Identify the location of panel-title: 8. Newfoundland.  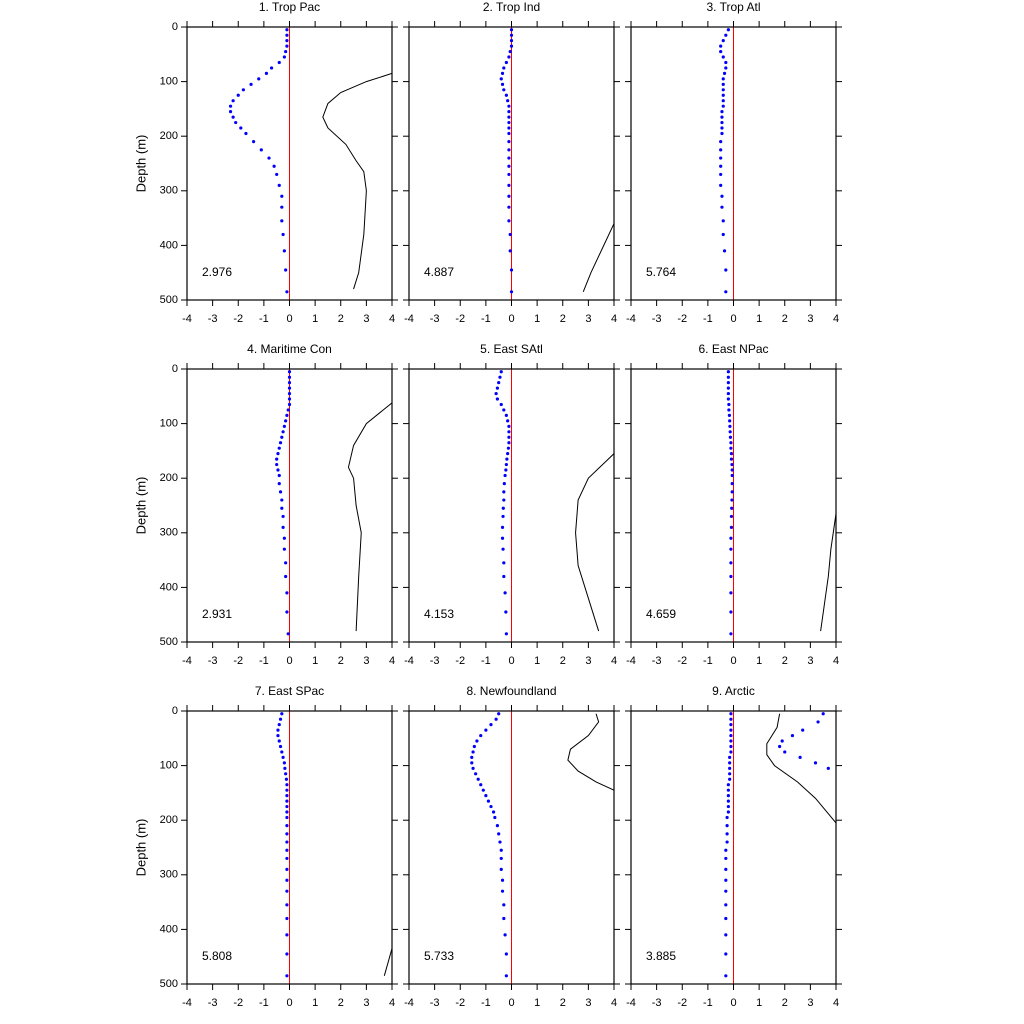
(511, 691).